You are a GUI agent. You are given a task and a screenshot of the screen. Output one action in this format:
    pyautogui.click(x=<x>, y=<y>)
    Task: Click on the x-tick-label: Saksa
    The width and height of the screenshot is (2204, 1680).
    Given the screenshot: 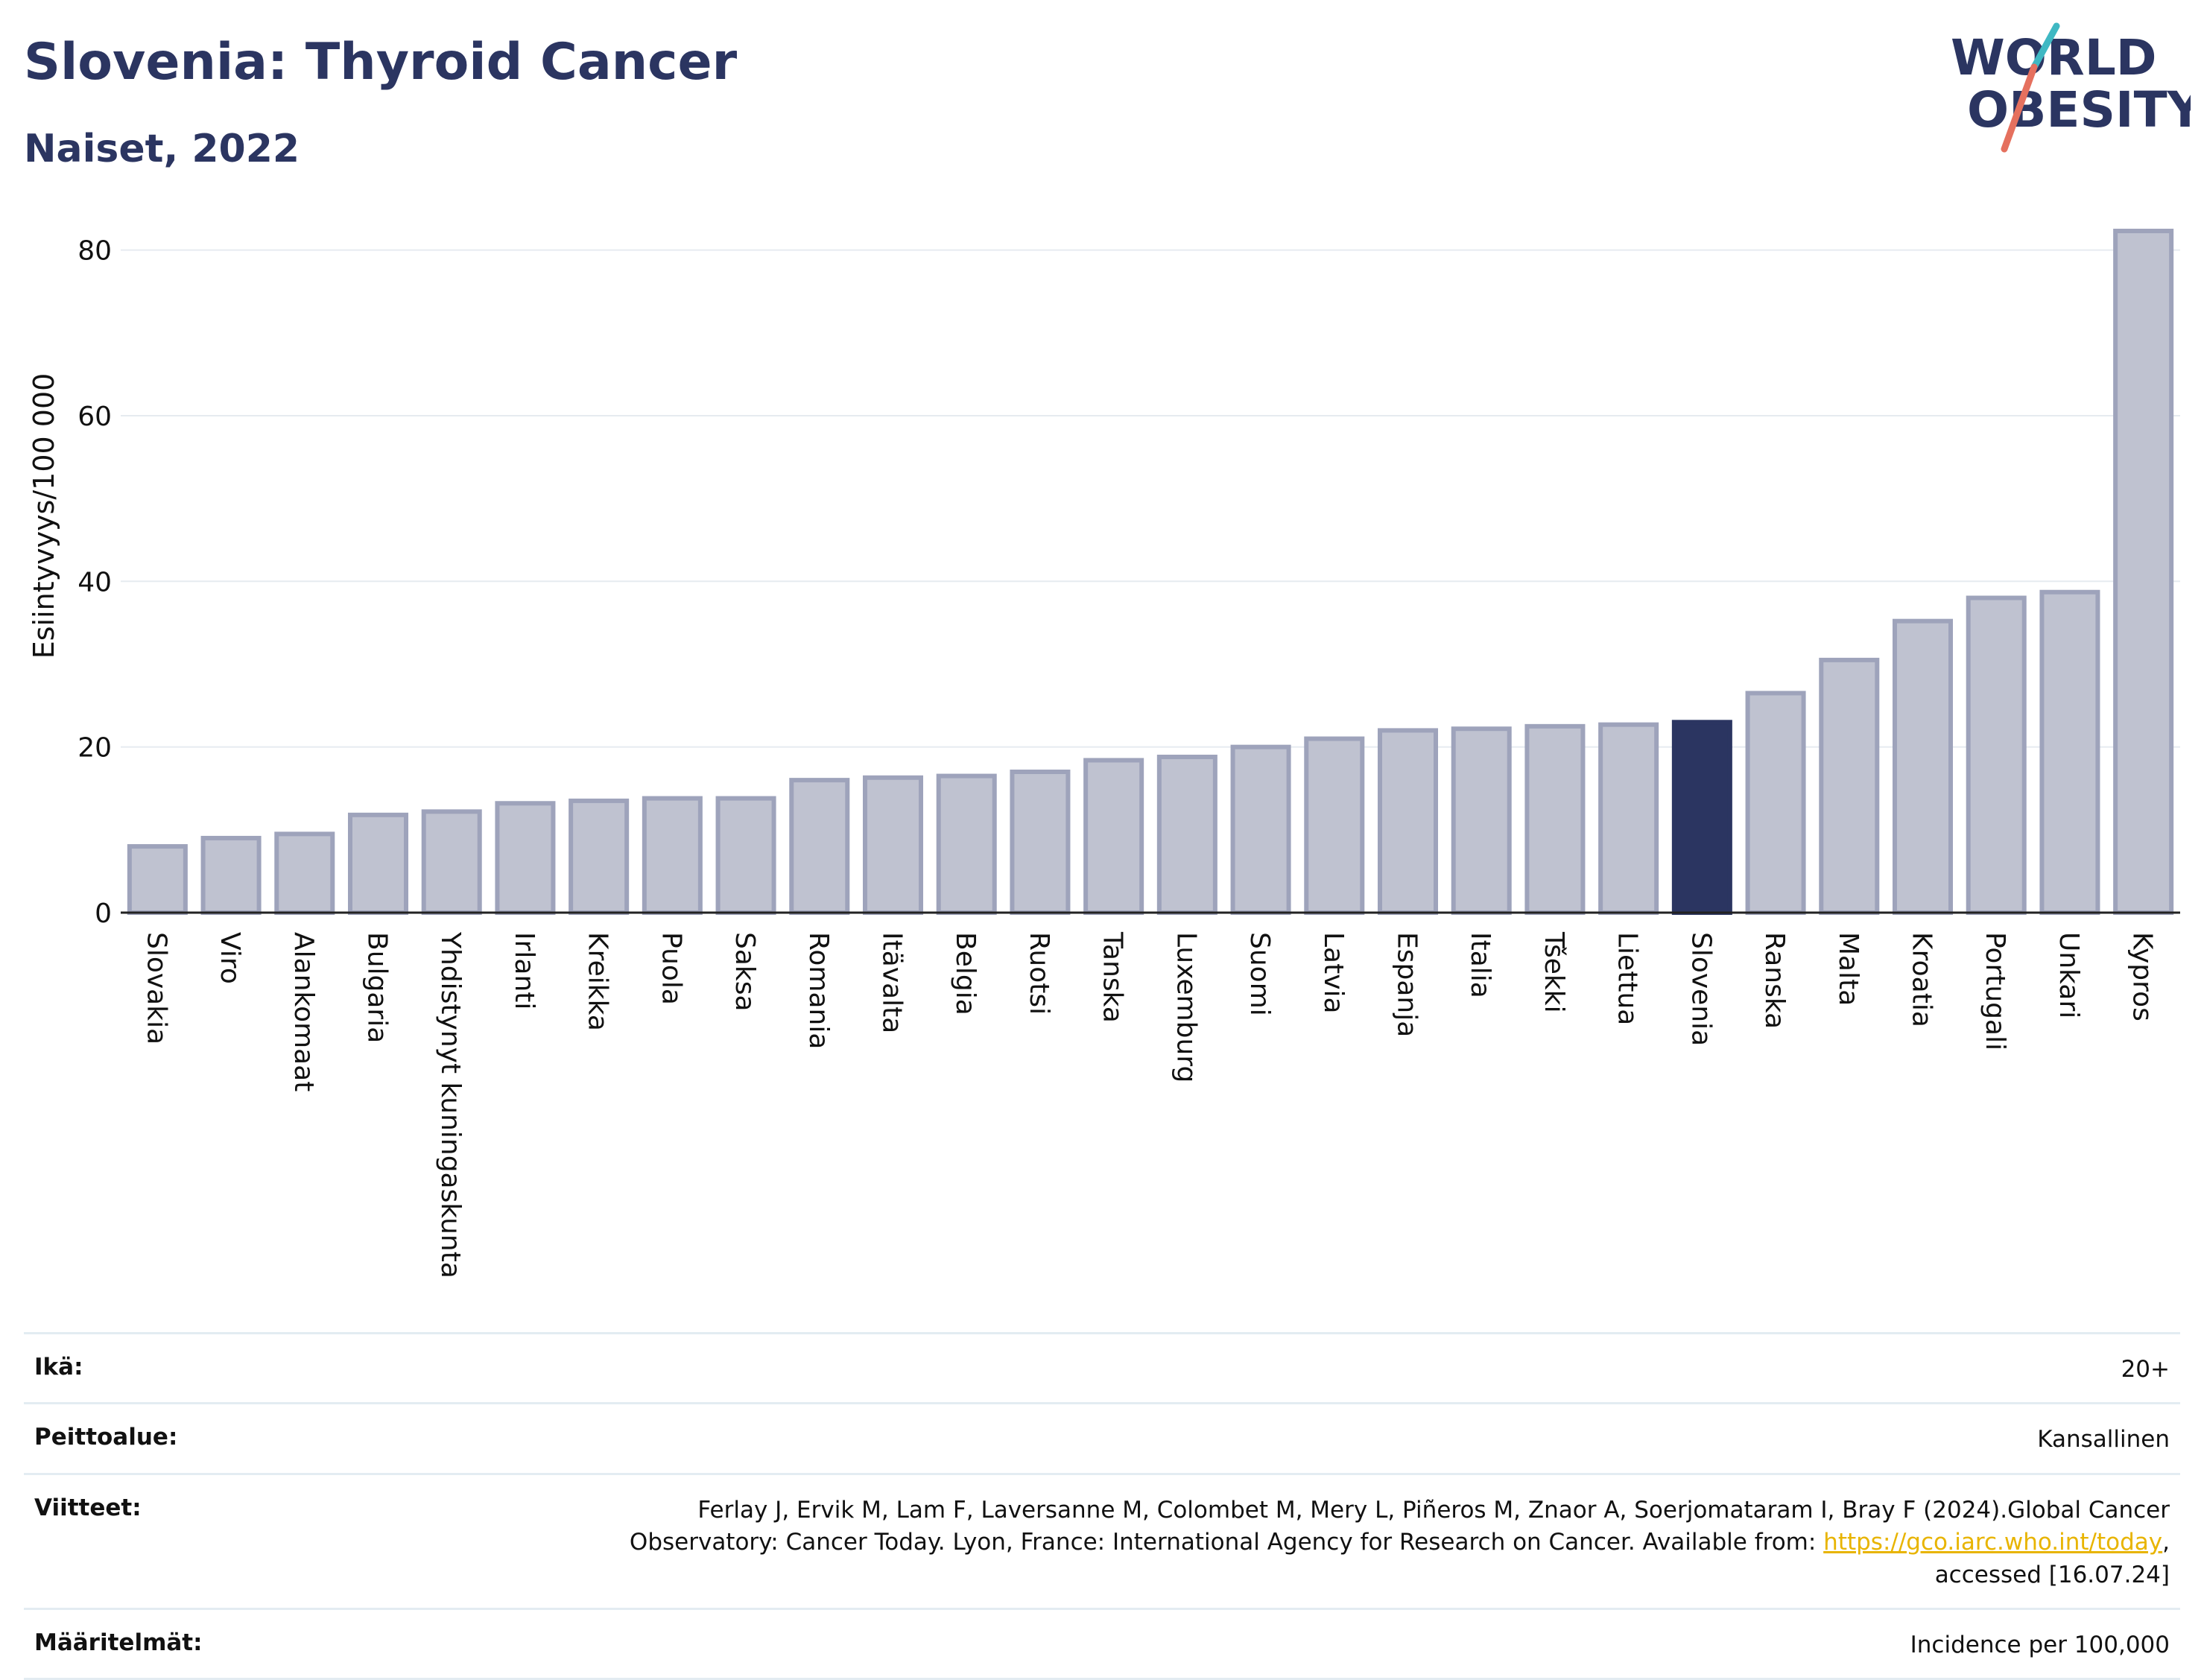 What is the action you would take?
    pyautogui.click(x=744, y=972)
    